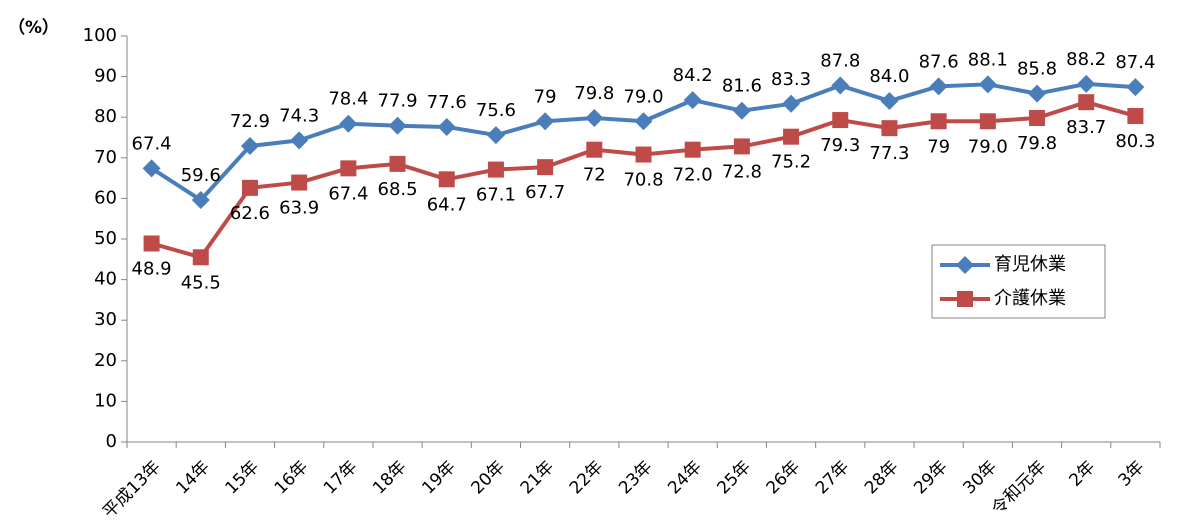 The height and width of the screenshot is (532, 1181). What do you see at coordinates (105, 157) in the screenshot?
I see `y-tick-label: 70` at bounding box center [105, 157].